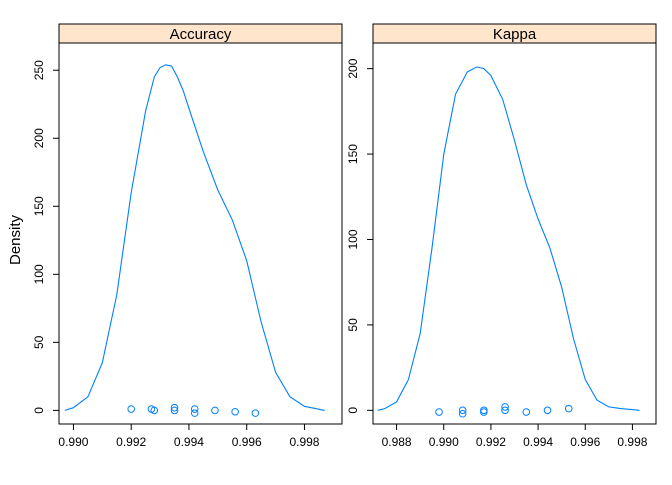 Image resolution: width=672 pixels, height=485 pixels. I want to click on y-axis-label: Density, so click(15, 239).